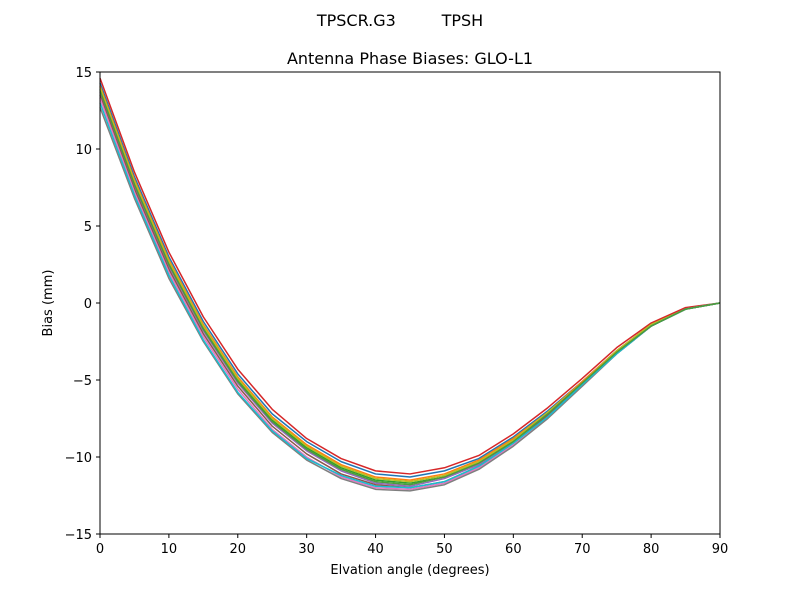  What do you see at coordinates (48, 303) in the screenshot?
I see `y-axis-label: Bias (mm)` at bounding box center [48, 303].